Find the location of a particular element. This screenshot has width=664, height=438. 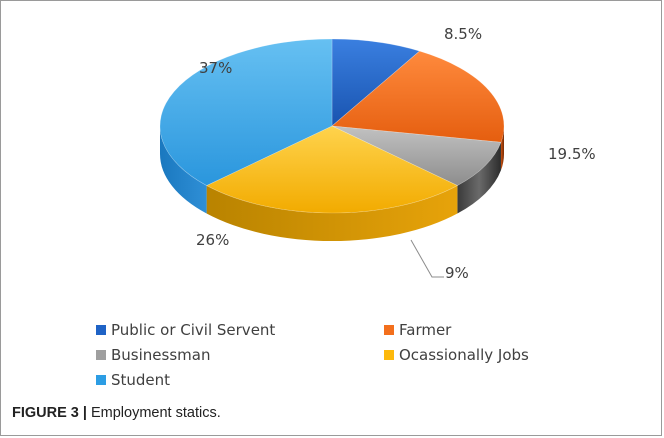

legend-label: Public or Civil Servent is located at coordinates (193, 329).